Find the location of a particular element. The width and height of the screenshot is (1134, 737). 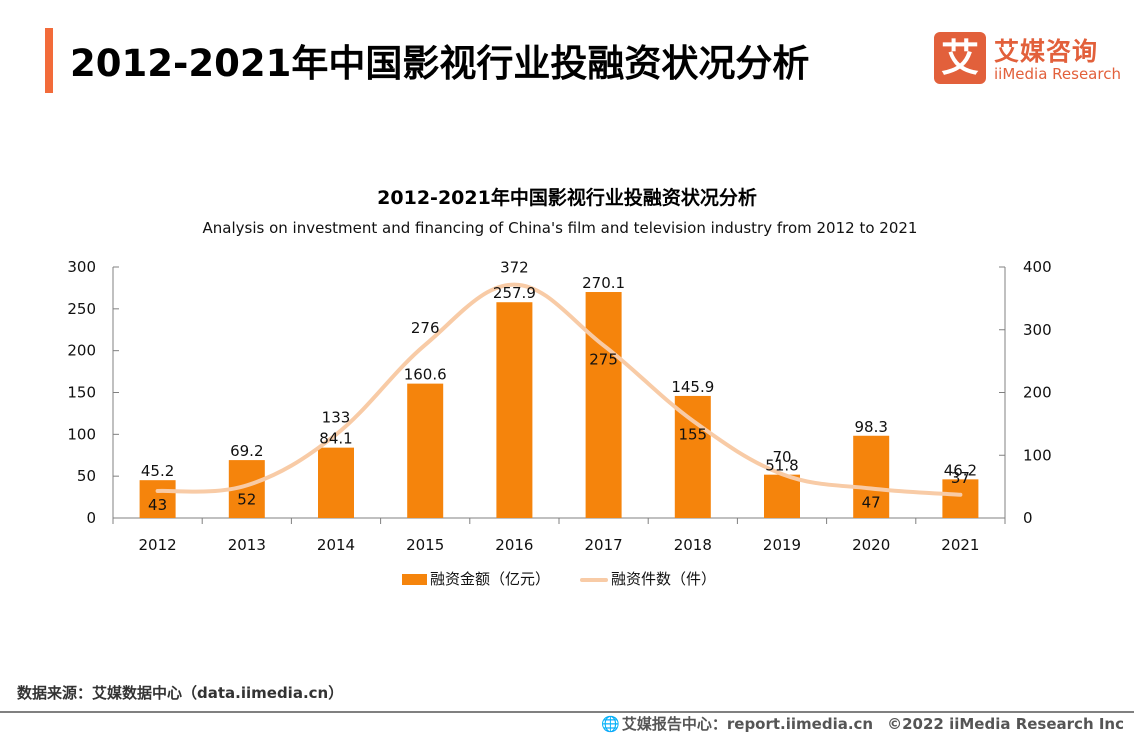

x-tick-label: 2013 is located at coordinates (247, 545).